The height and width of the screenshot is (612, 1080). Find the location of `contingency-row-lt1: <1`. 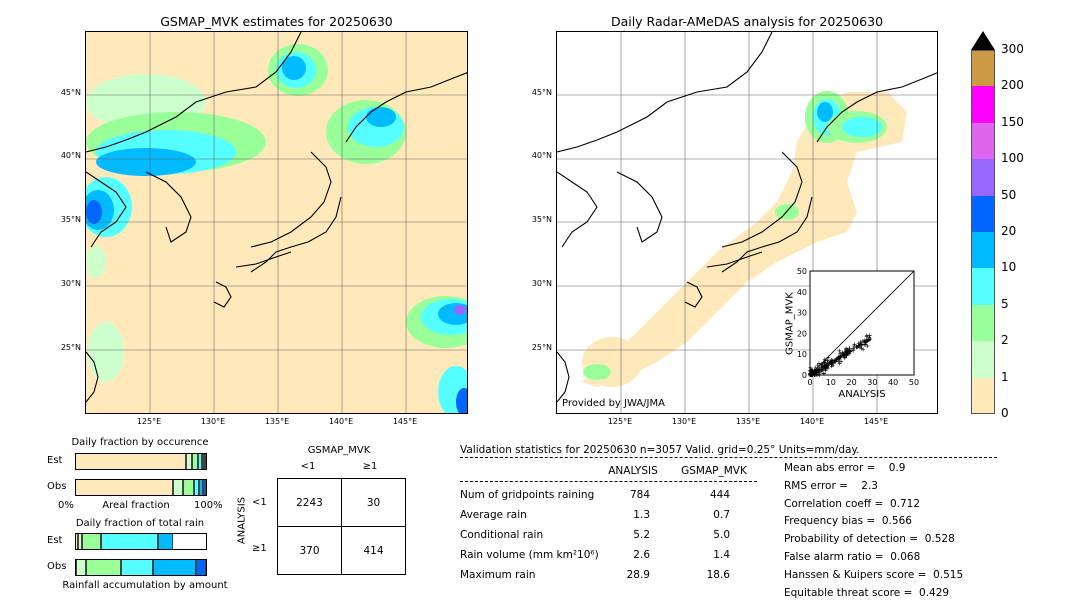

contingency-row-lt1: <1 is located at coordinates (259, 502).